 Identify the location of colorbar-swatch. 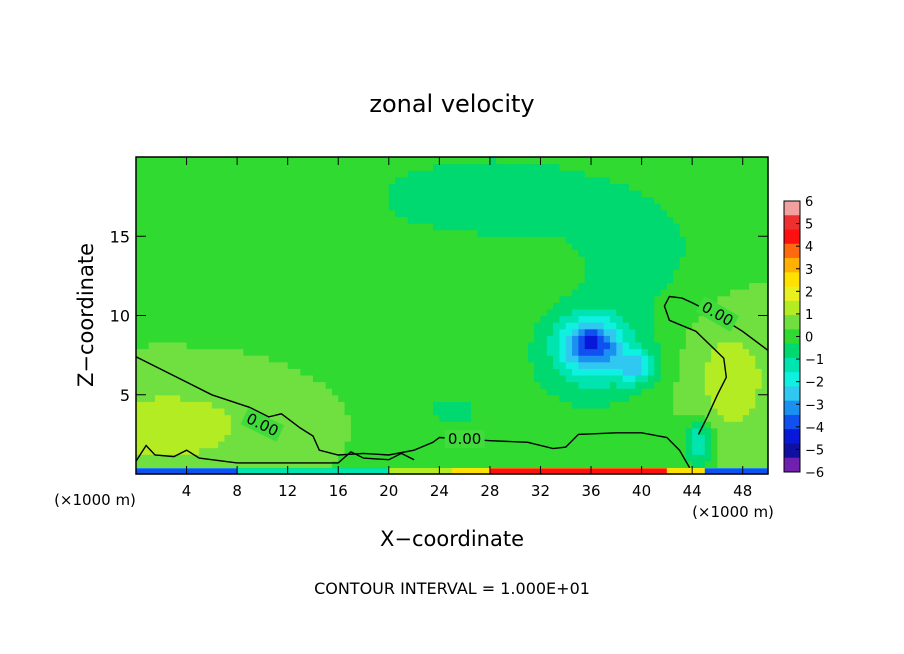
(792, 294).